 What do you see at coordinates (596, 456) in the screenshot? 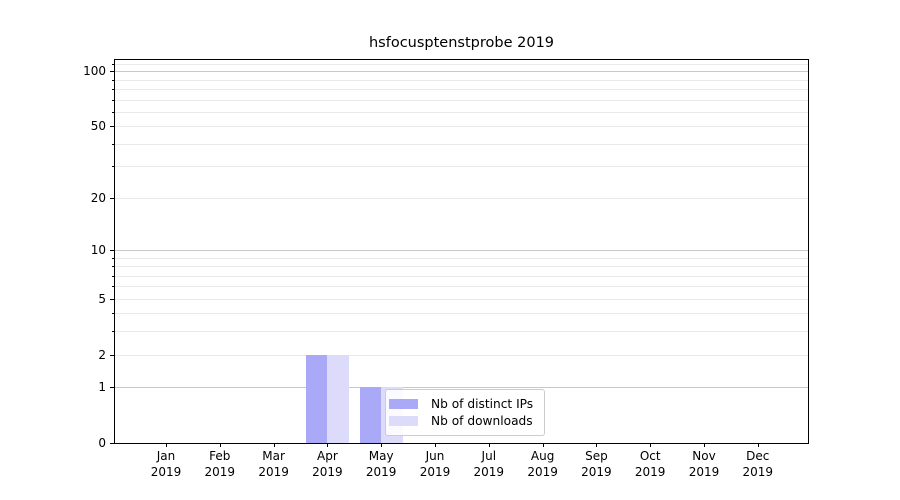
I see `x-tick-month: Sep` at bounding box center [596, 456].